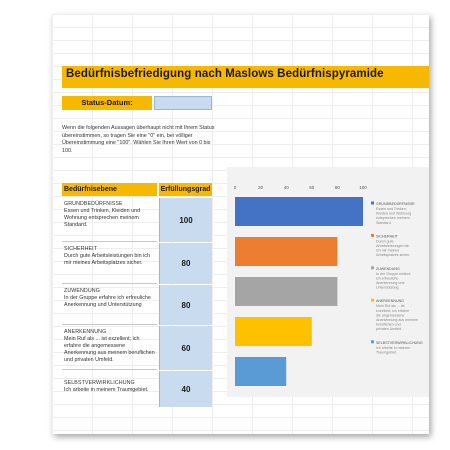 The width and height of the screenshot is (450, 450). Describe the element at coordinates (106, 390) in the screenshot. I see `row-desc: Ich arbeite in meinem Traumgebiet.` at that location.